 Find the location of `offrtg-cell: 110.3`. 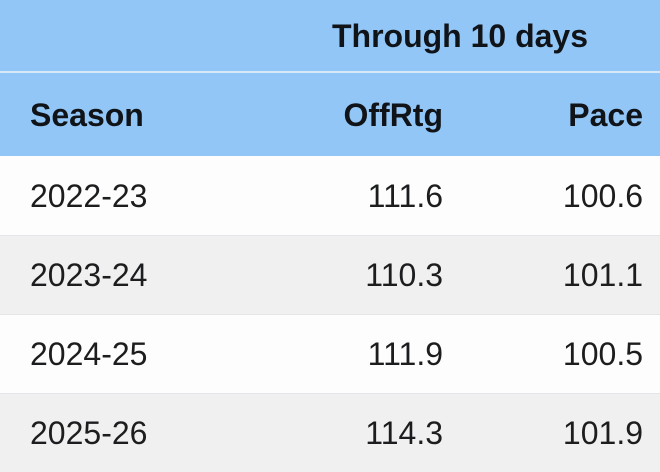

offrtg-cell: 110.3 is located at coordinates (404, 275).